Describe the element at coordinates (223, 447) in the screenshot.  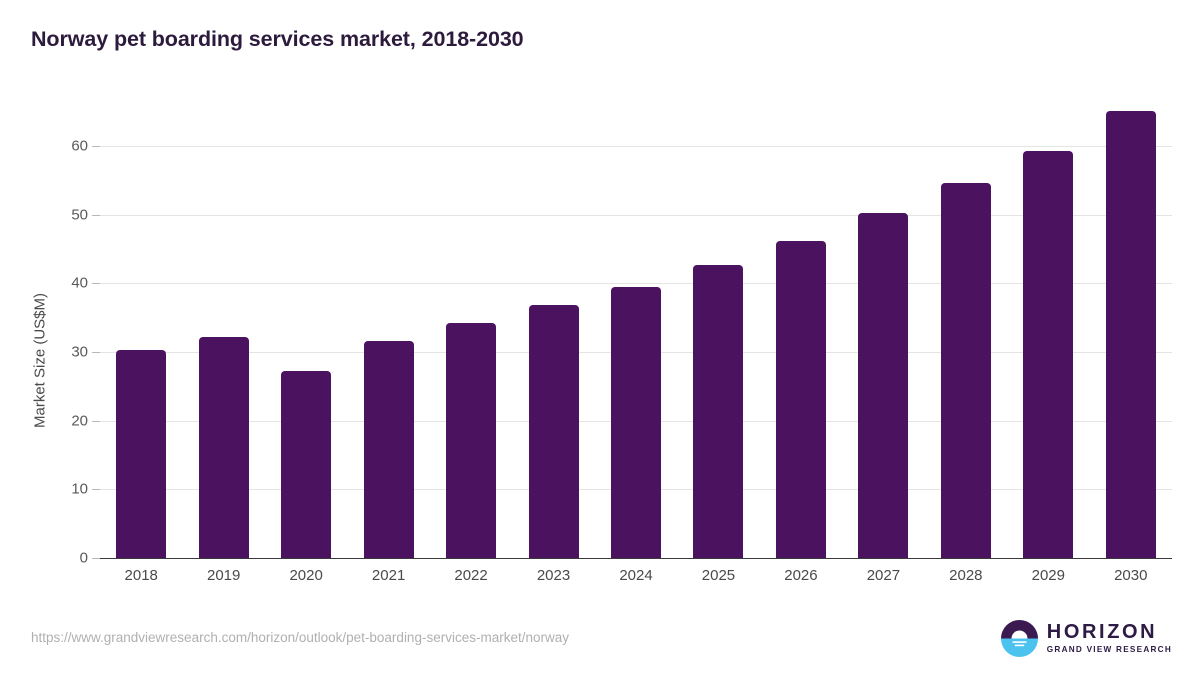
I see `bar-2019` at that location.